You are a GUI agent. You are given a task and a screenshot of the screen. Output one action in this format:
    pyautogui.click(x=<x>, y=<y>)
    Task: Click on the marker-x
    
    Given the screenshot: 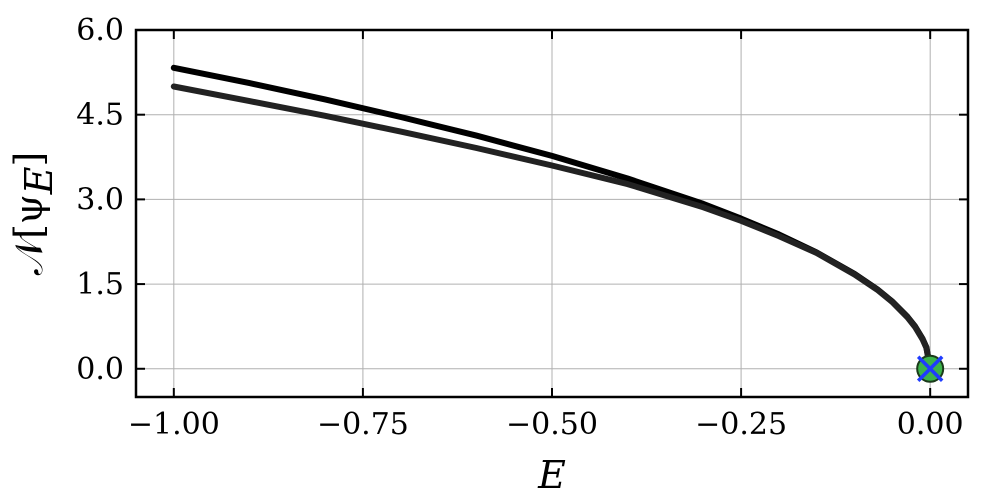 What is the action you would take?
    pyautogui.click(x=930, y=369)
    